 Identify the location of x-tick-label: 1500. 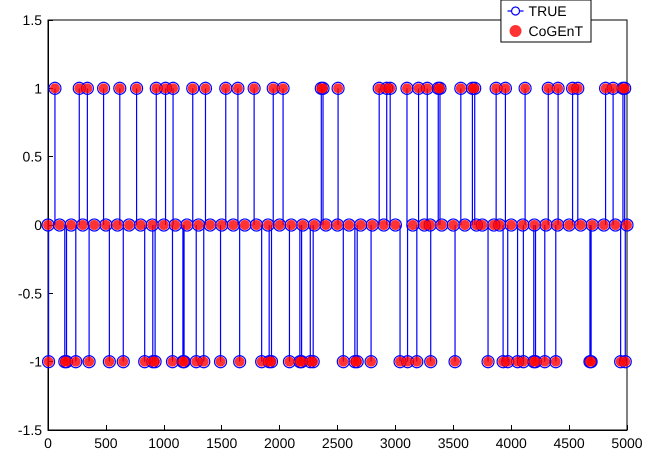
(222, 443).